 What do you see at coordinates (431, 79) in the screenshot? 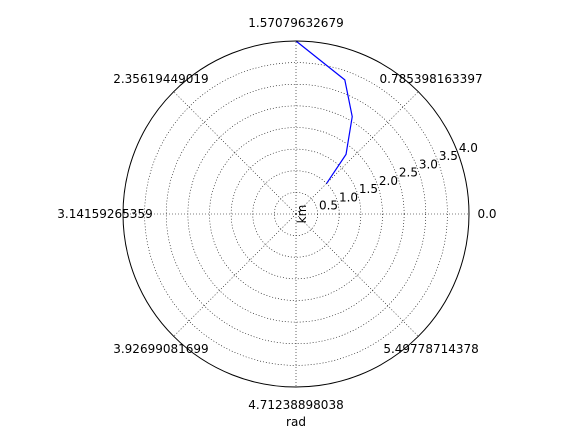
I see `angle-tick-label: 0.785398163397` at bounding box center [431, 79].